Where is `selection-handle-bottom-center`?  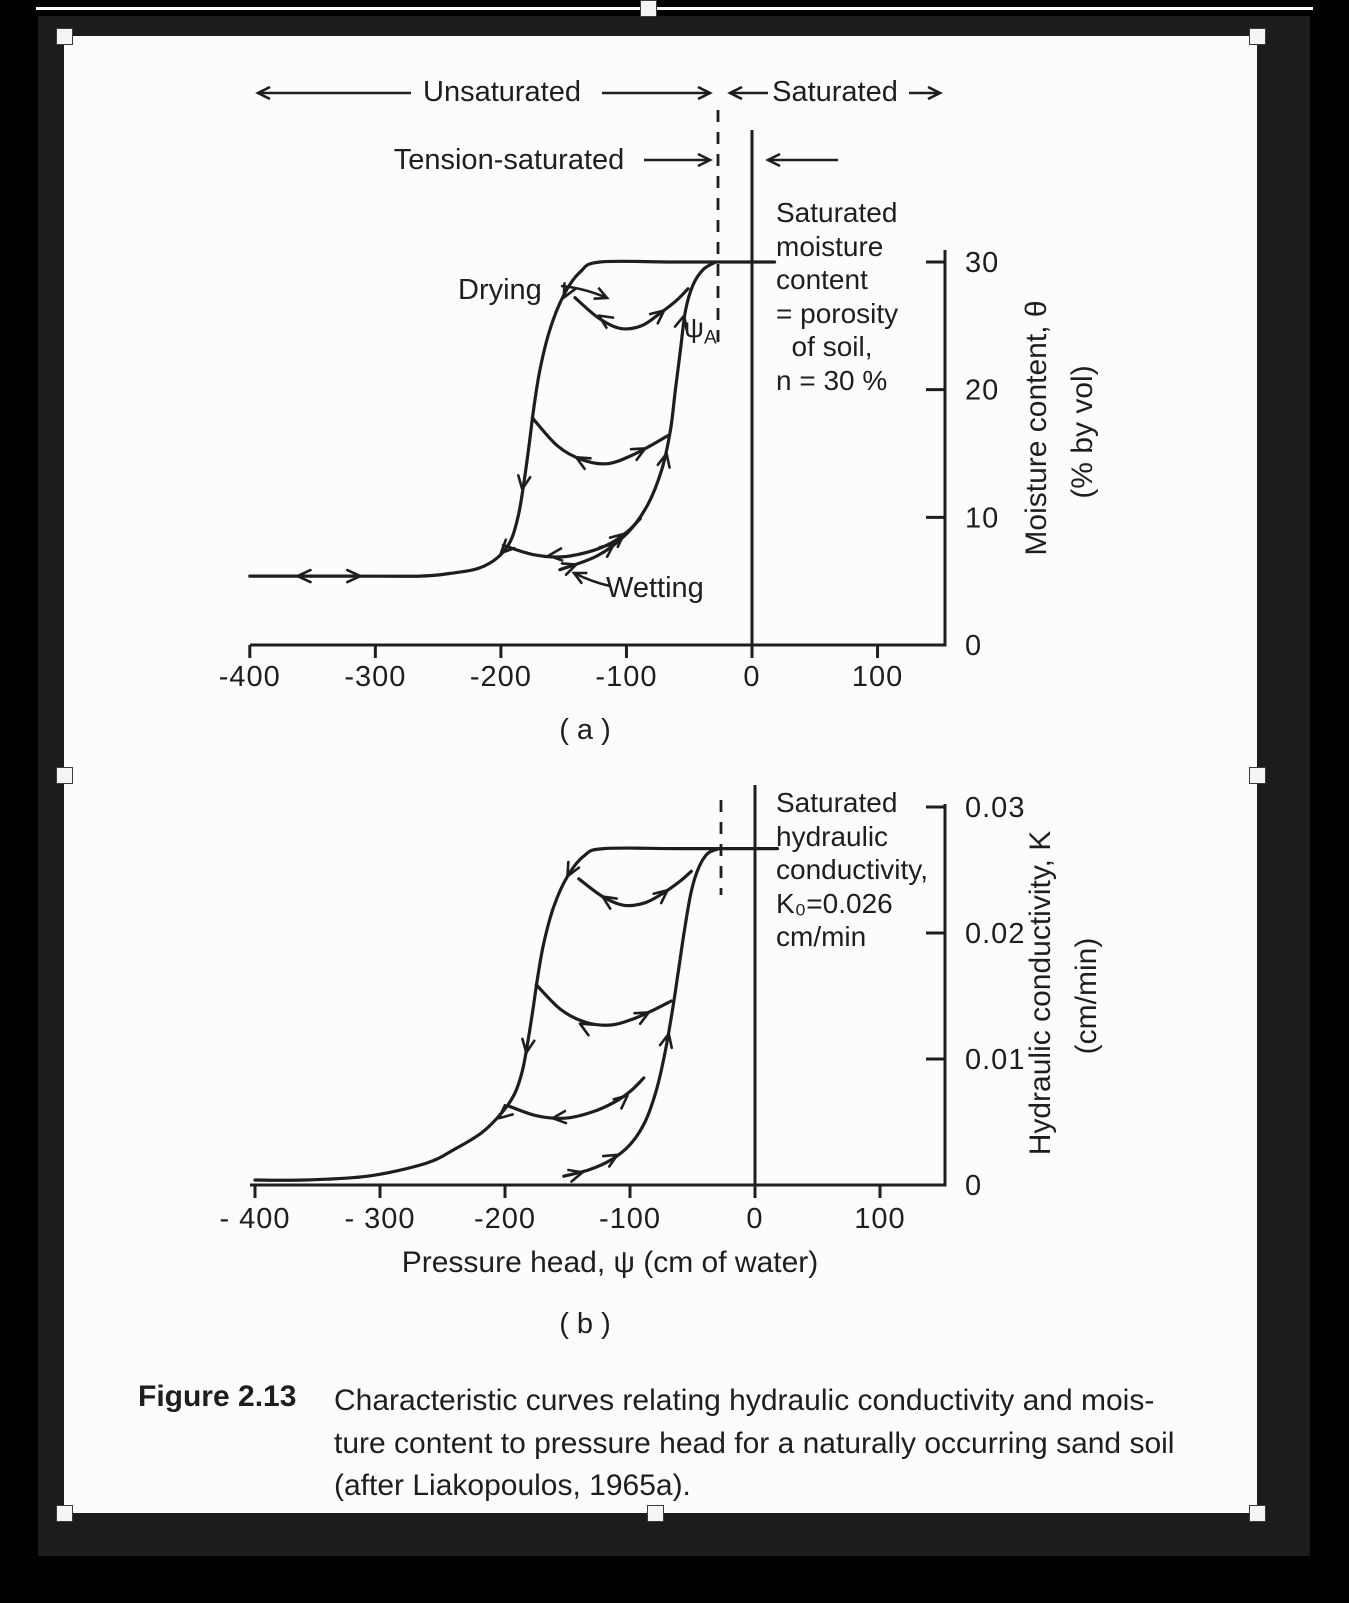 selection-handle-bottom-center is located at coordinates (655, 1513).